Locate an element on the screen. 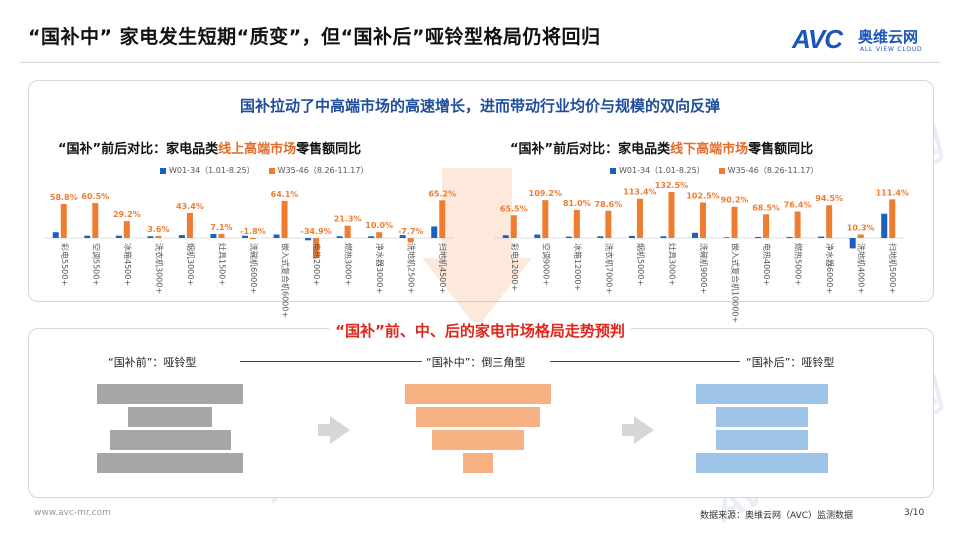  category-tick-label: 扫地机5000+ is located at coordinates (893, 268).